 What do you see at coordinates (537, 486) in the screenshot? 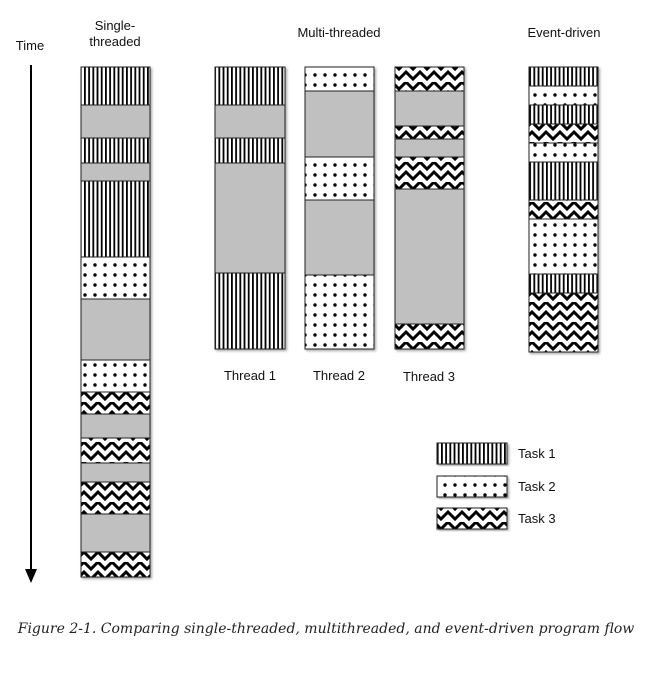
I see `legend-label: Task 2` at bounding box center [537, 486].